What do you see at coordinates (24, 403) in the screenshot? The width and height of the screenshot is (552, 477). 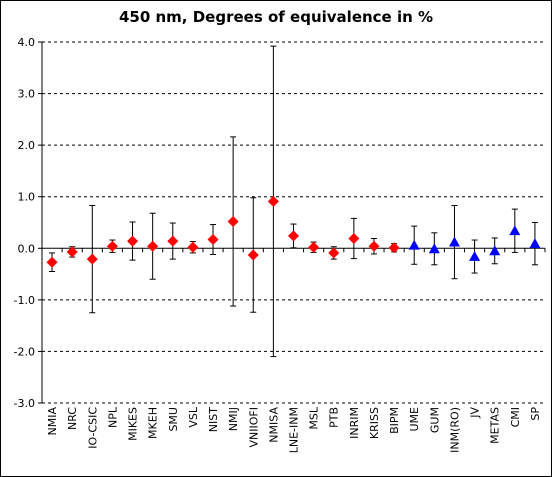 I see `y-tick-label: -3.0` at bounding box center [24, 403].